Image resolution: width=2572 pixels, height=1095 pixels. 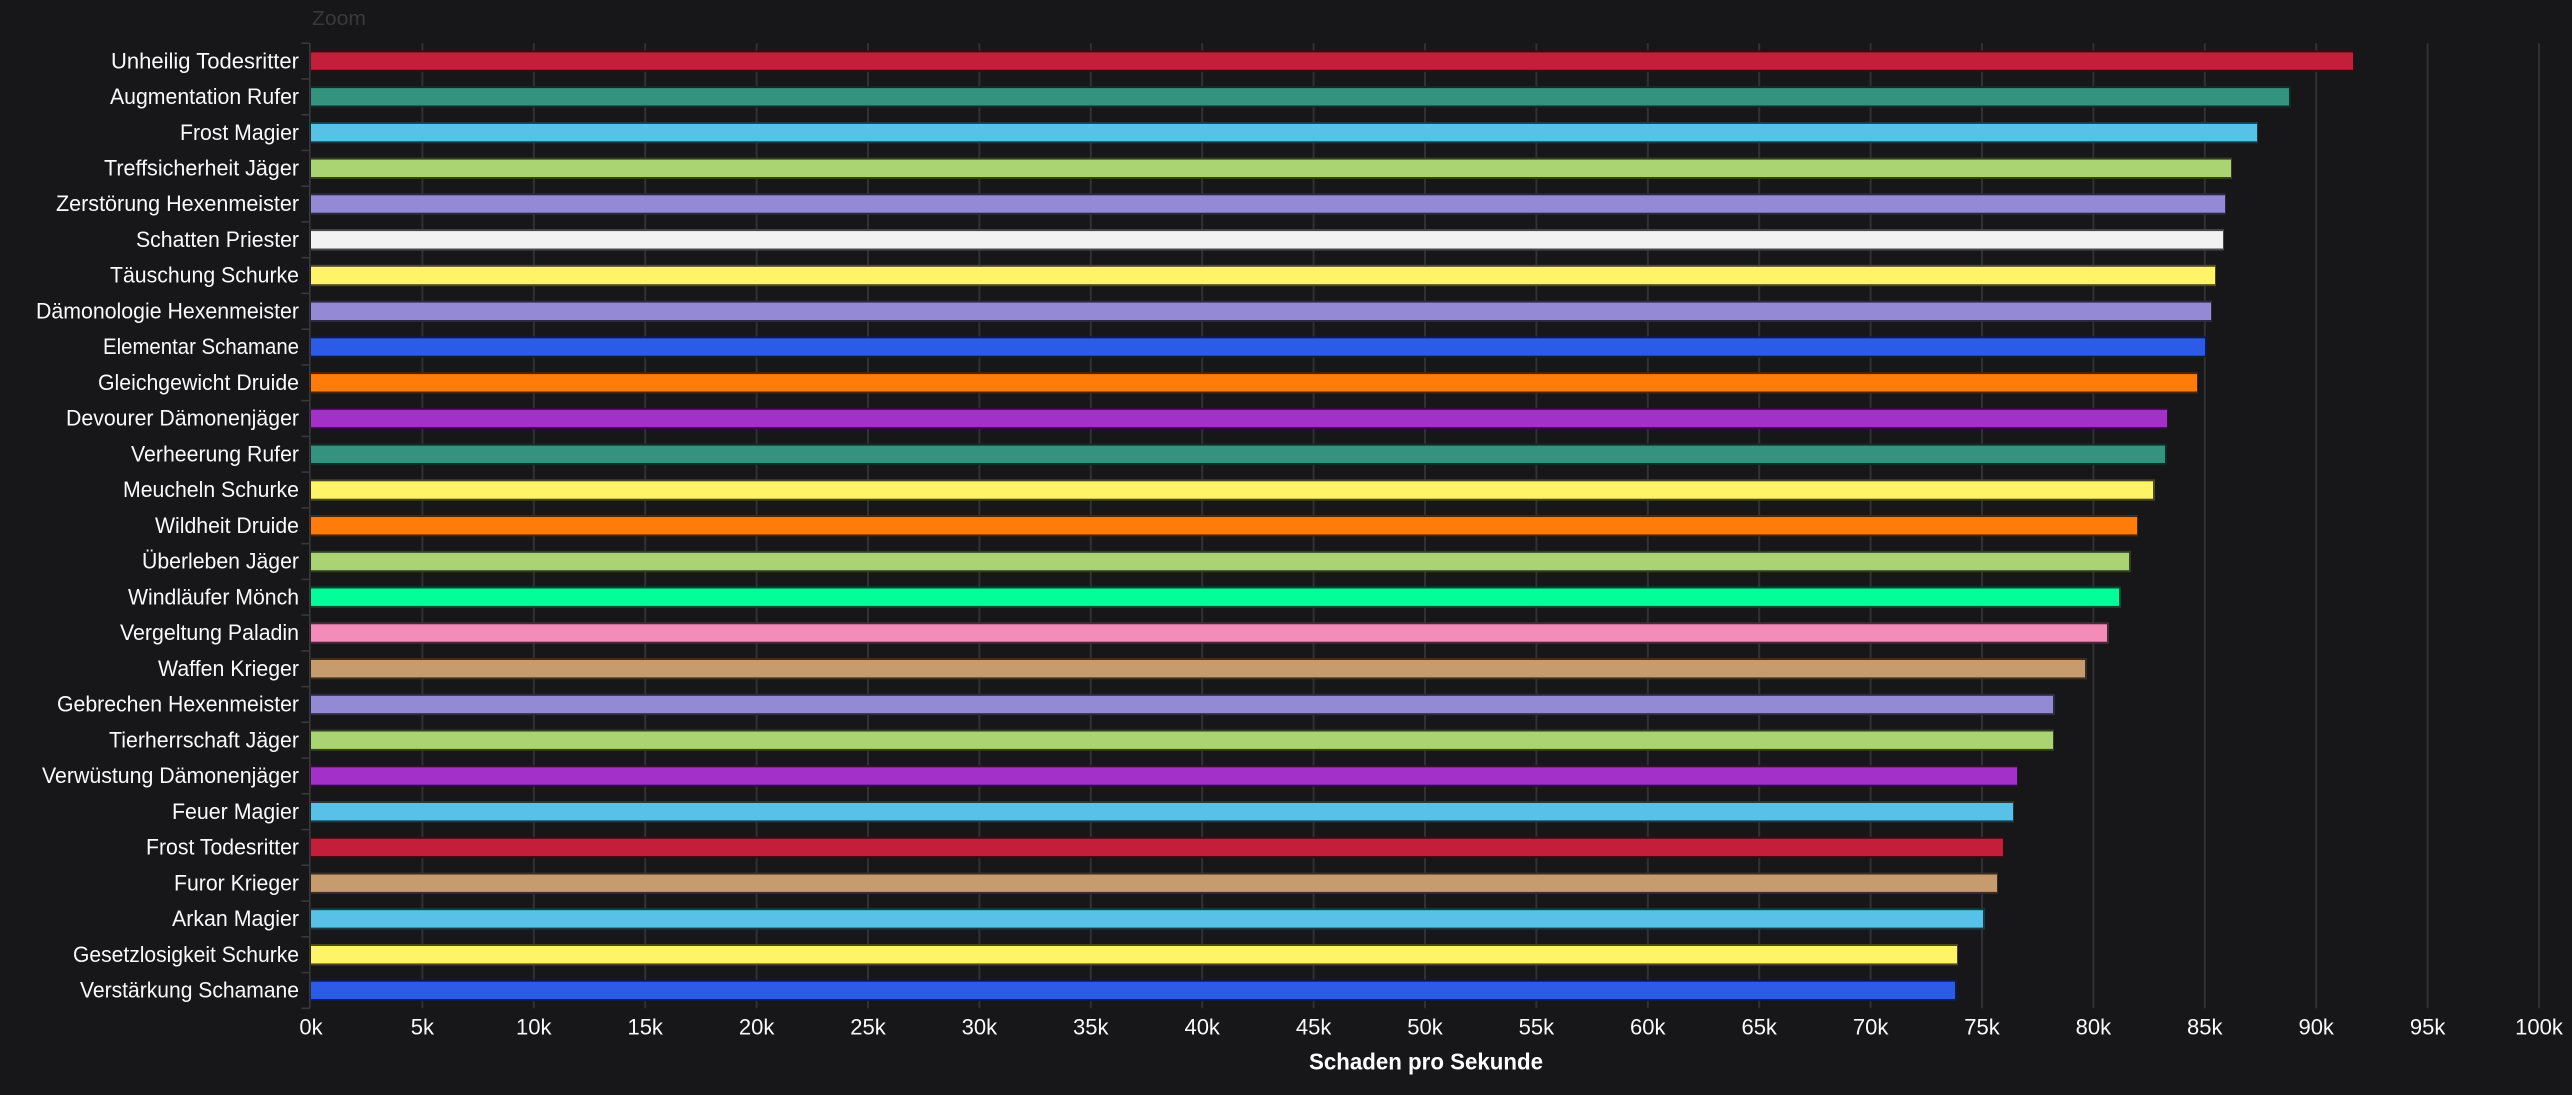 What do you see at coordinates (182, 418) in the screenshot?
I see `svg-text: Devourer Dämonenjäger` at bounding box center [182, 418].